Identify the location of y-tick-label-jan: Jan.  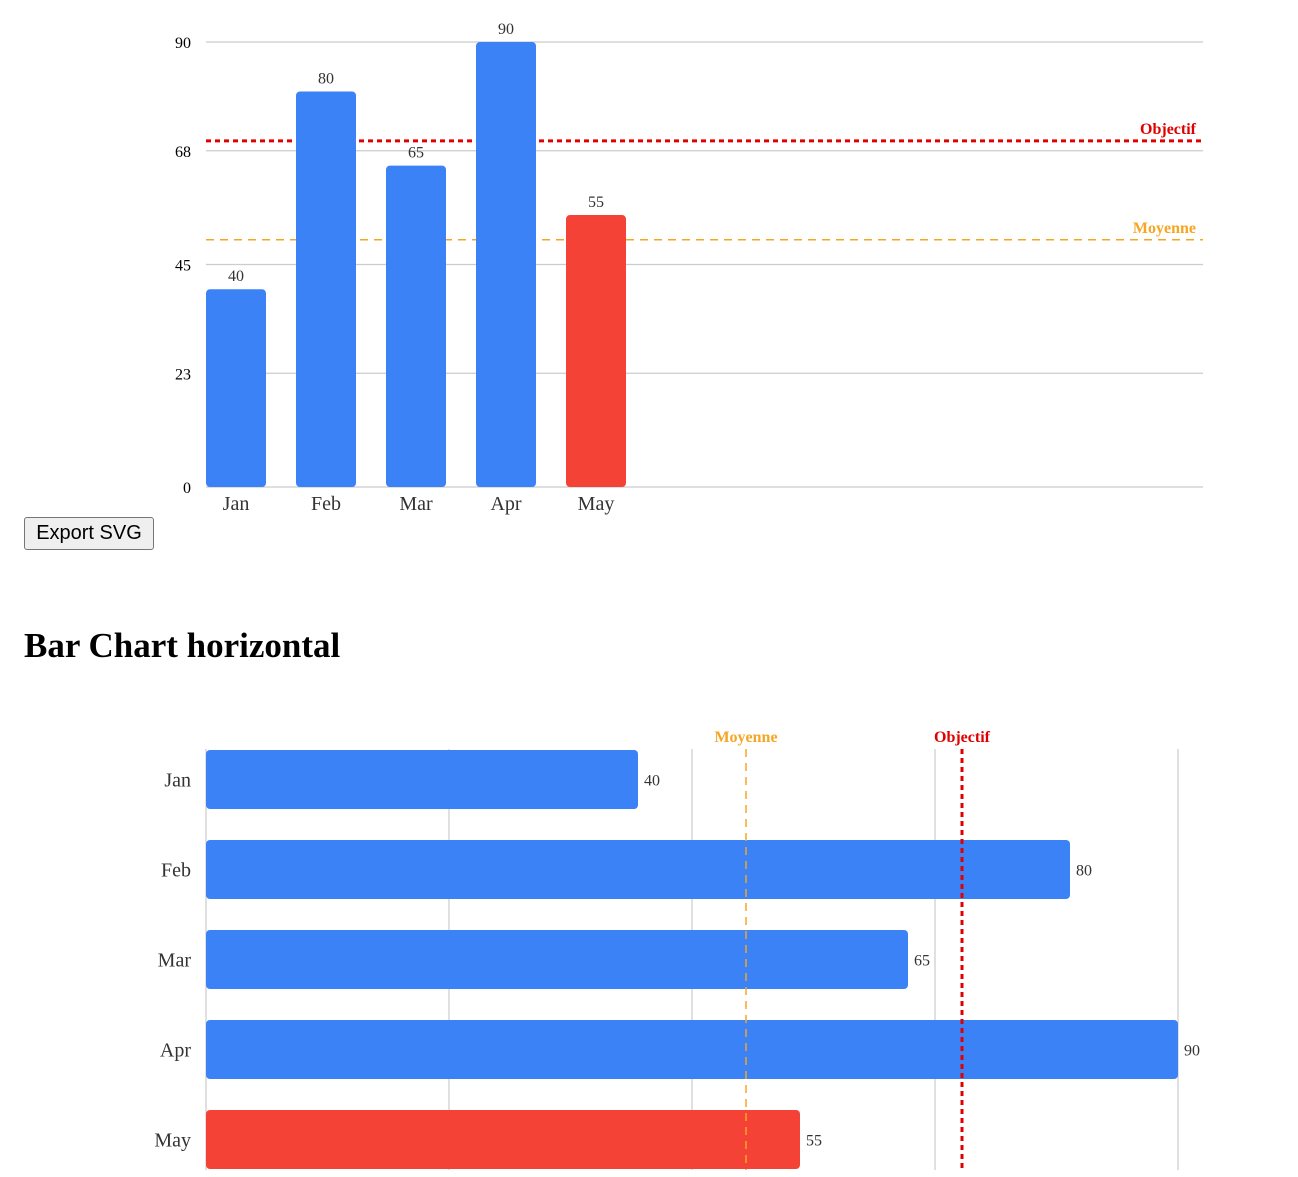
(177, 781).